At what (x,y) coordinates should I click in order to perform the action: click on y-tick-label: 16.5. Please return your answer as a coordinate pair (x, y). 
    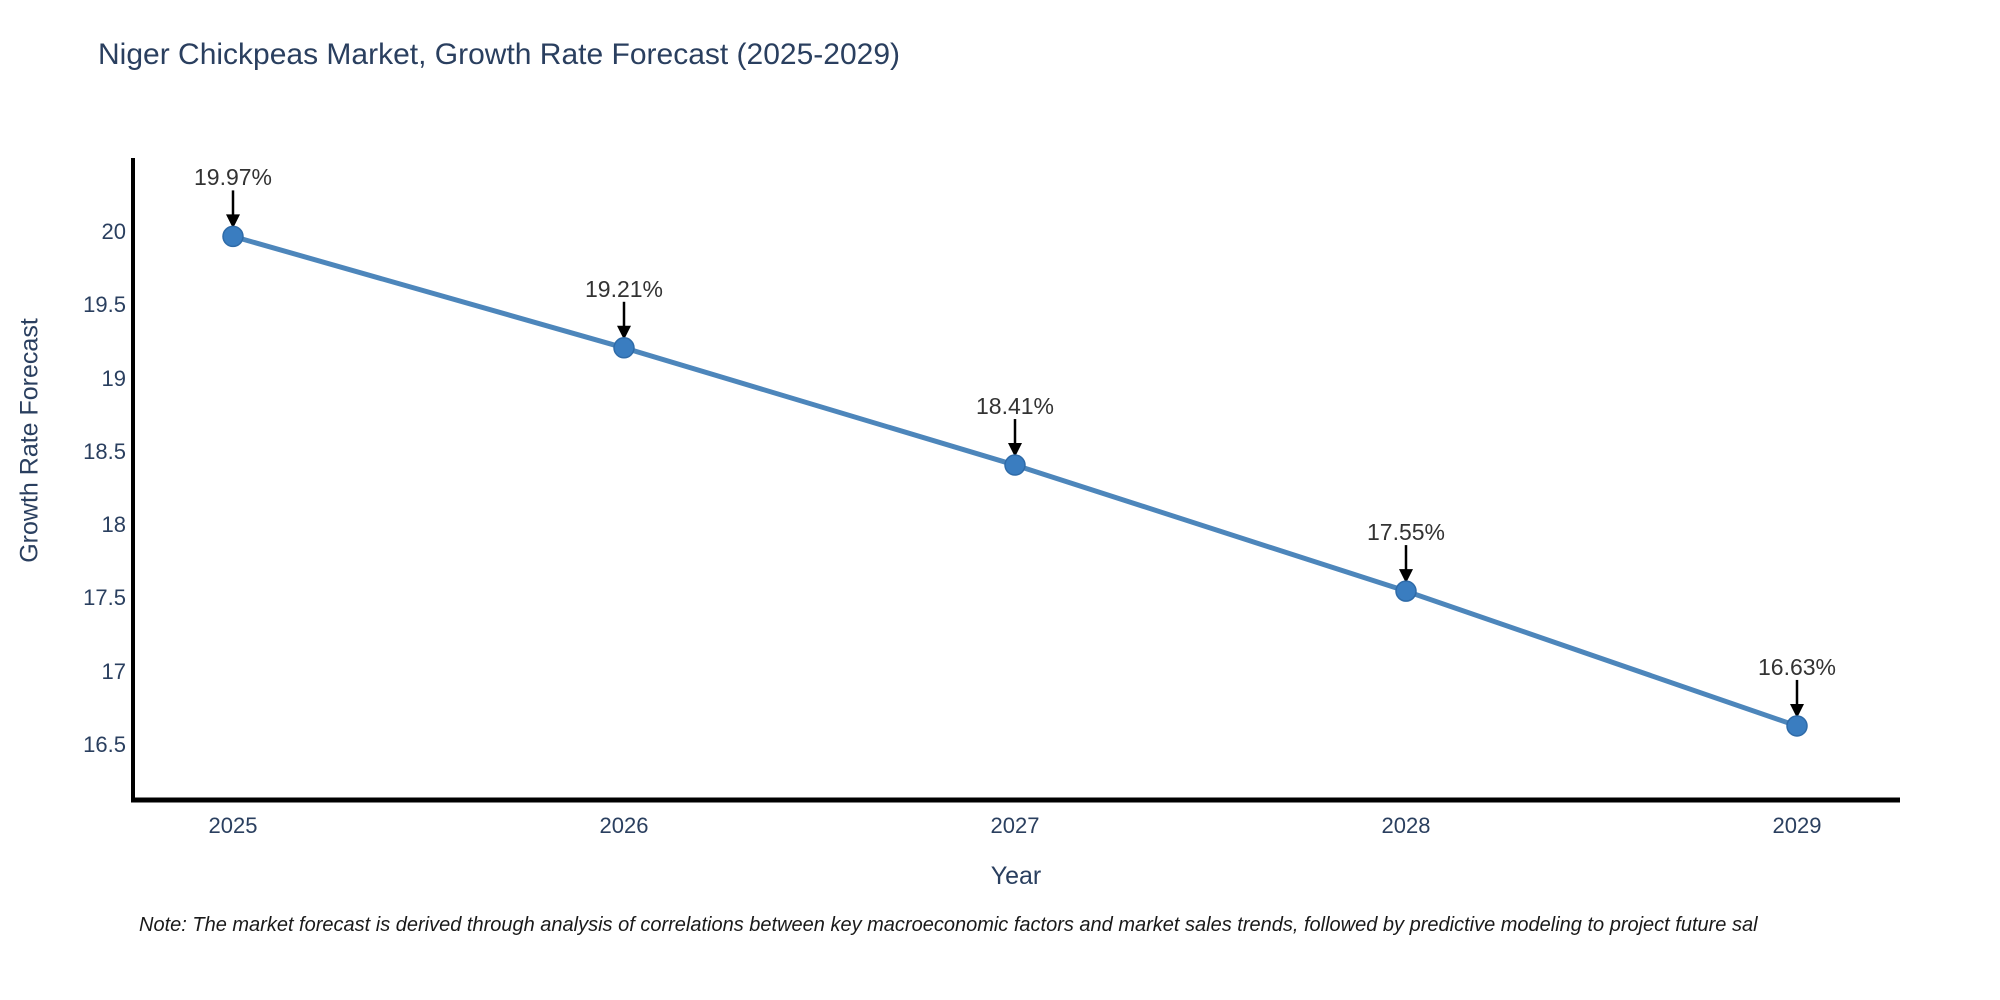
    Looking at the image, I should click on (104, 744).